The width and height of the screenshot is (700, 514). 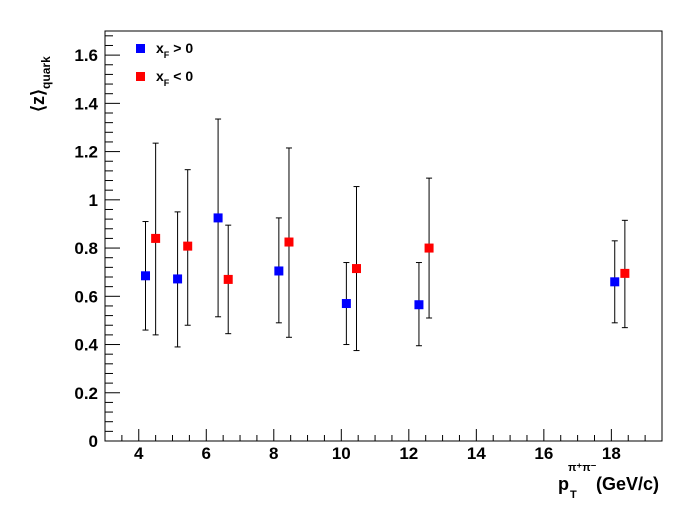 I want to click on x-title-sub: T, so click(x=573, y=495).